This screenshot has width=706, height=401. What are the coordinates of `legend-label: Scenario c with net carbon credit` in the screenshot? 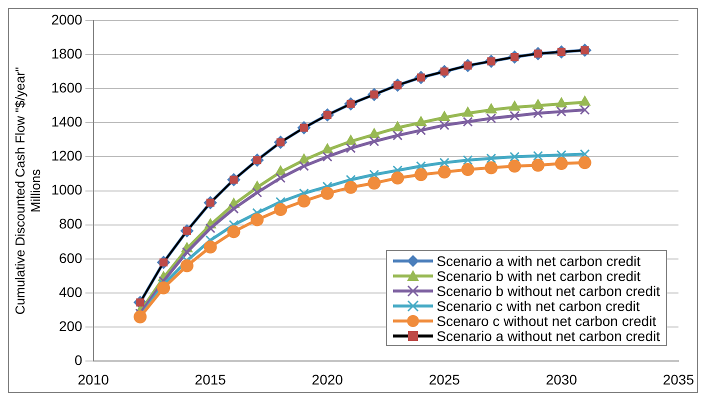 It's located at (538, 306).